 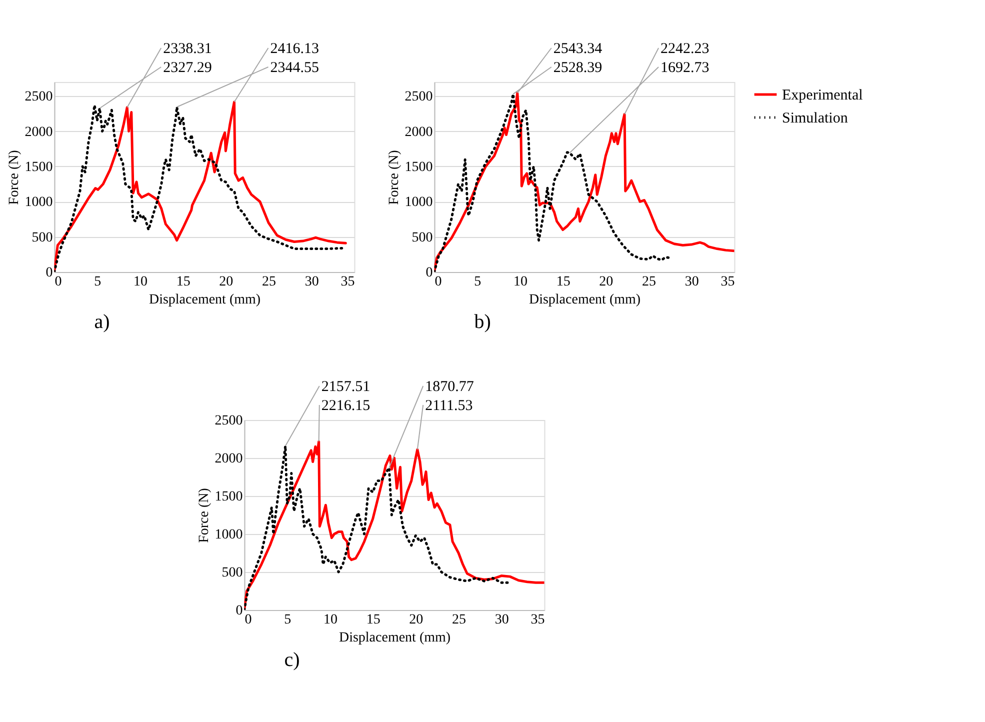 I want to click on annotation: 2327.29, so click(x=187, y=68).